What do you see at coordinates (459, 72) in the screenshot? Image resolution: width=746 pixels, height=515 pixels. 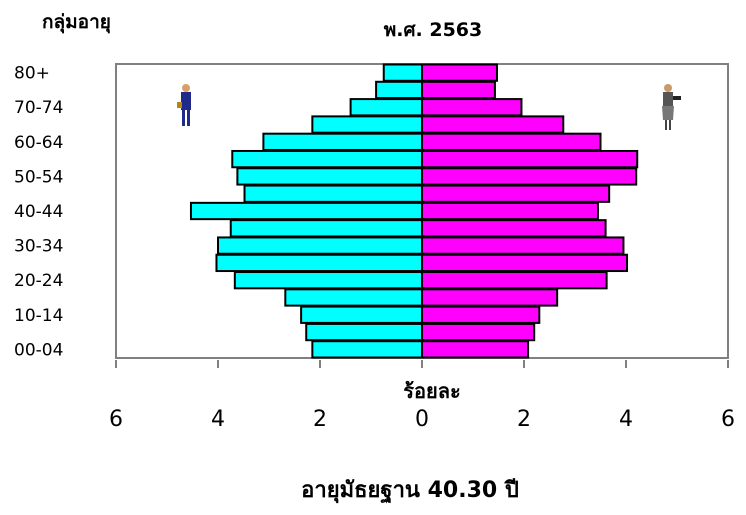 I see `right-bar-80+` at bounding box center [459, 72].